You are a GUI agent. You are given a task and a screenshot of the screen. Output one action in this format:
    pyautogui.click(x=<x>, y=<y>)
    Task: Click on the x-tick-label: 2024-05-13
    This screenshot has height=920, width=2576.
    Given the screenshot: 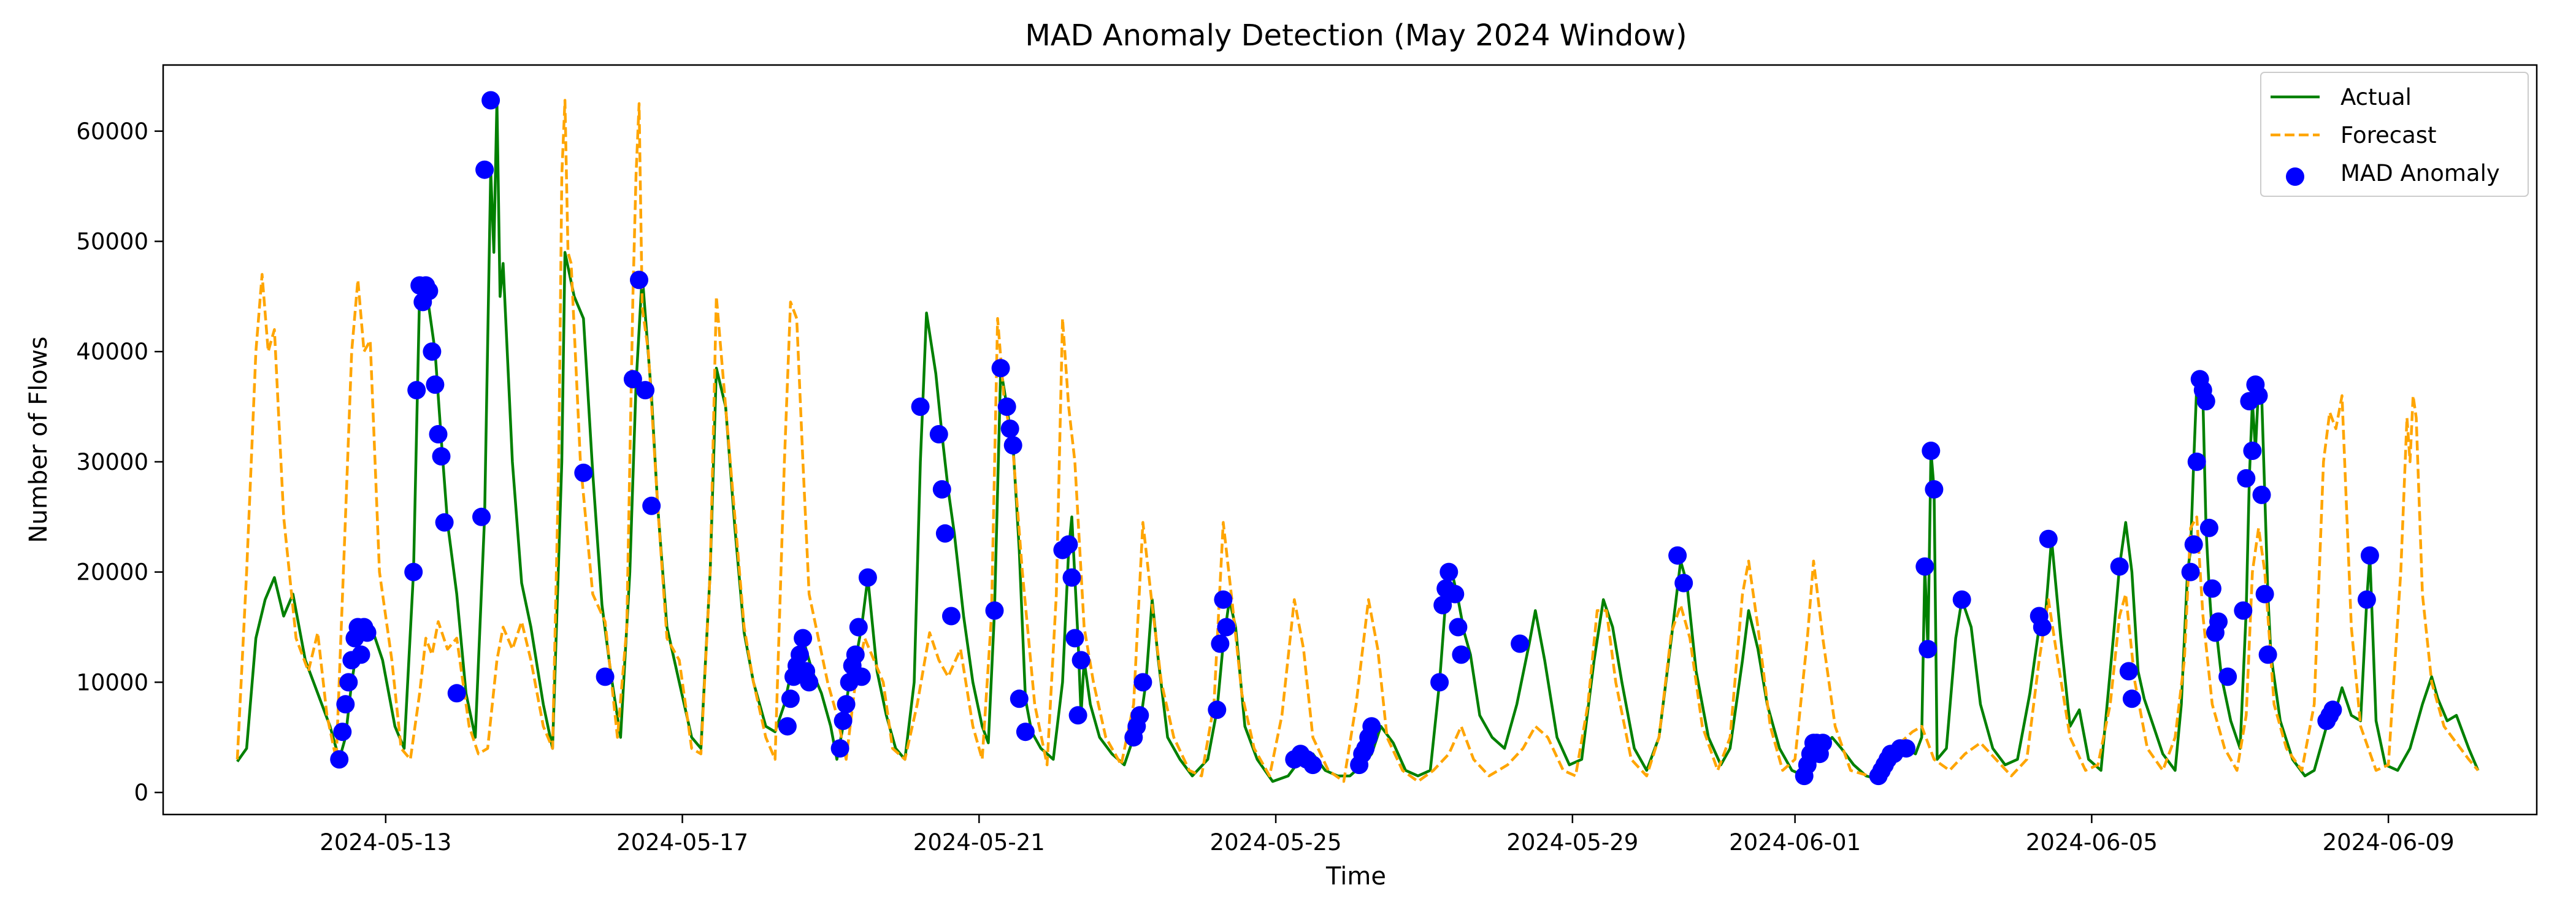 What is the action you would take?
    pyautogui.click(x=385, y=842)
    